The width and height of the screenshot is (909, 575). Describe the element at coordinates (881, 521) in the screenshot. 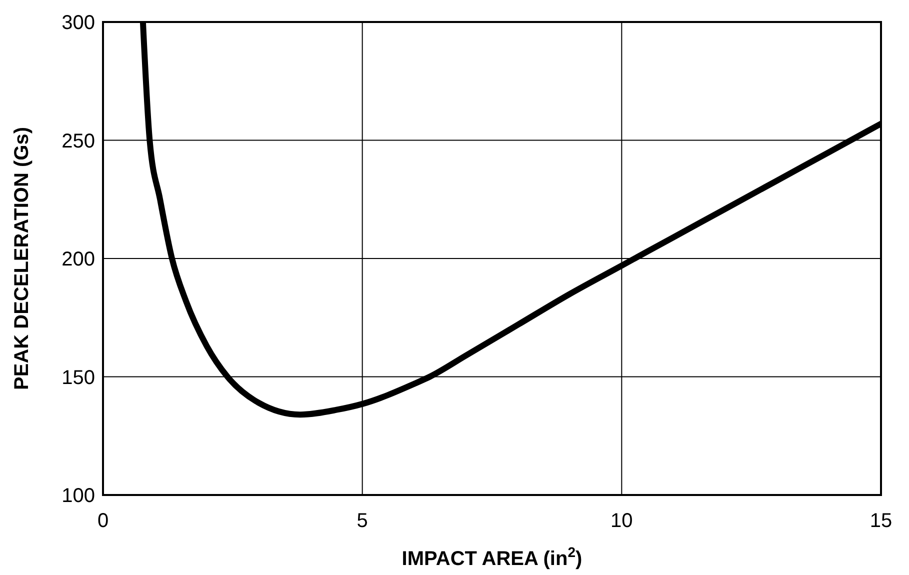

I see `x-tick-label: 15` at that location.